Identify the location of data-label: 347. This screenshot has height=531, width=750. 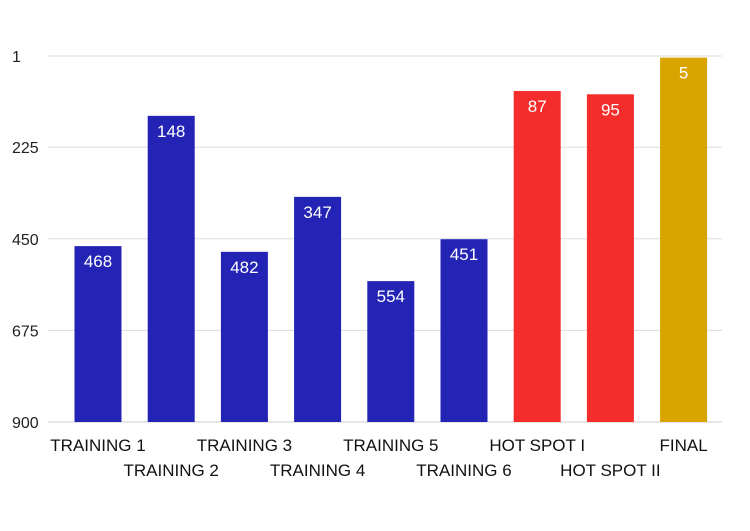
(317, 212).